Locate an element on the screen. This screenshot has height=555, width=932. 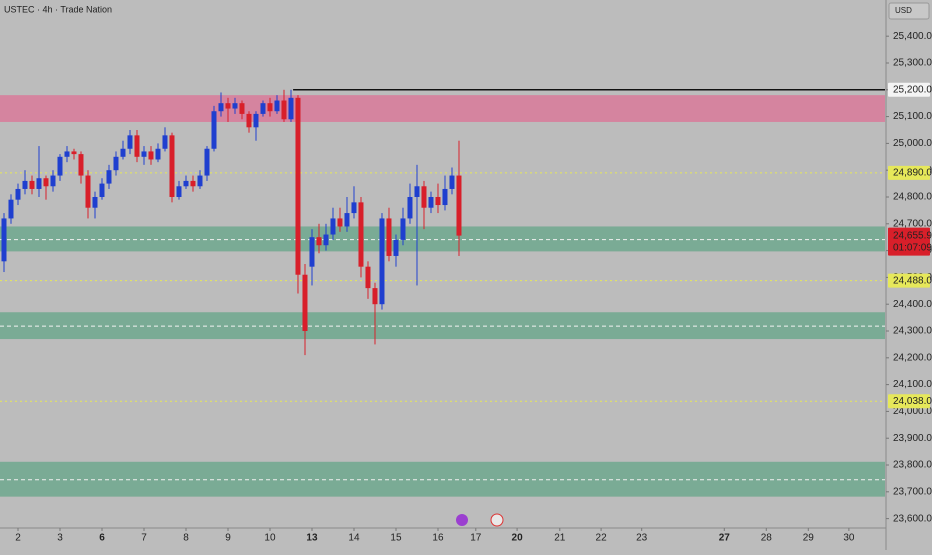
currency-box is located at coordinates (909, 11).